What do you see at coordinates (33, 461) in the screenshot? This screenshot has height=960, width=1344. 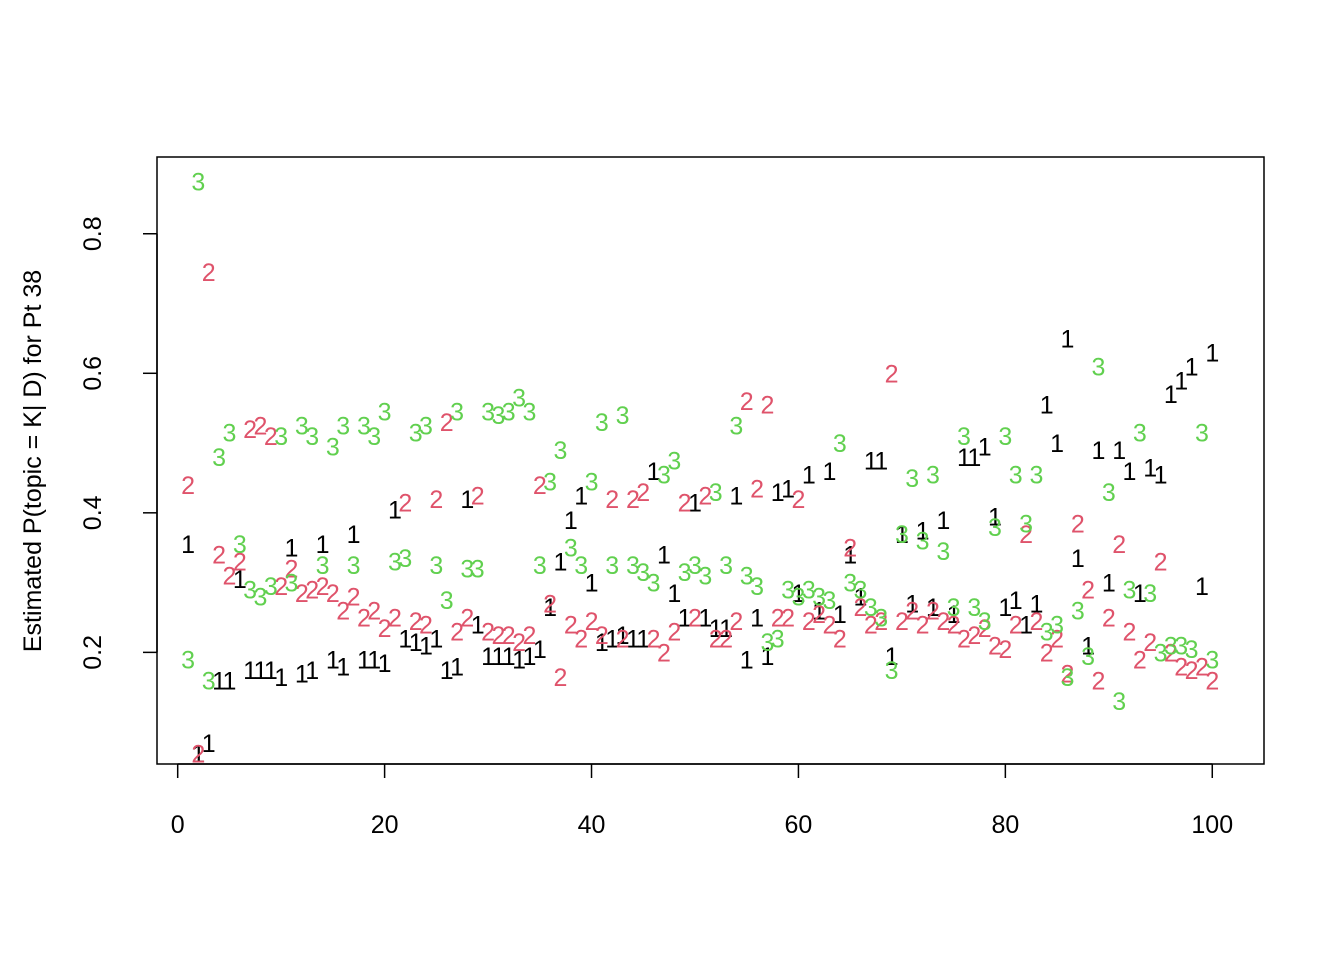 I see `y-axis-title: Estimated P(topic = K| D) for Pt 38` at bounding box center [33, 461].